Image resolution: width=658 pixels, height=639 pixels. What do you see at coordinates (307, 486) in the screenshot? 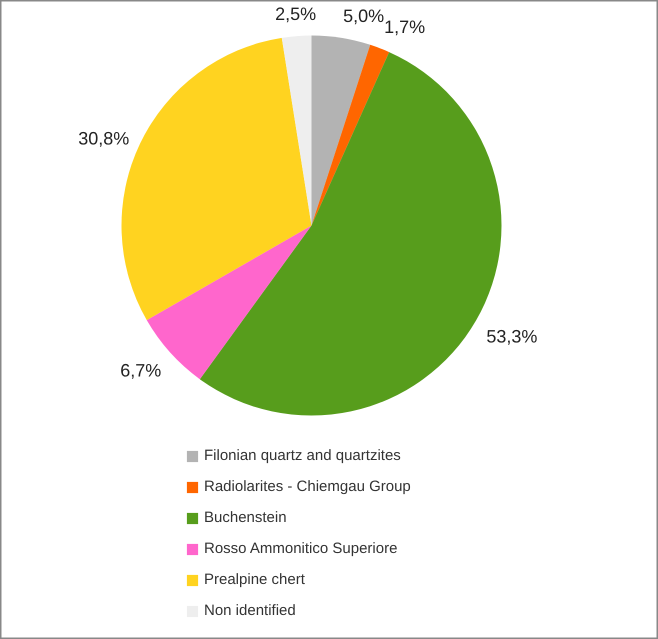
I see `legend-label: Radiolarites - Chiemgau Group` at bounding box center [307, 486].